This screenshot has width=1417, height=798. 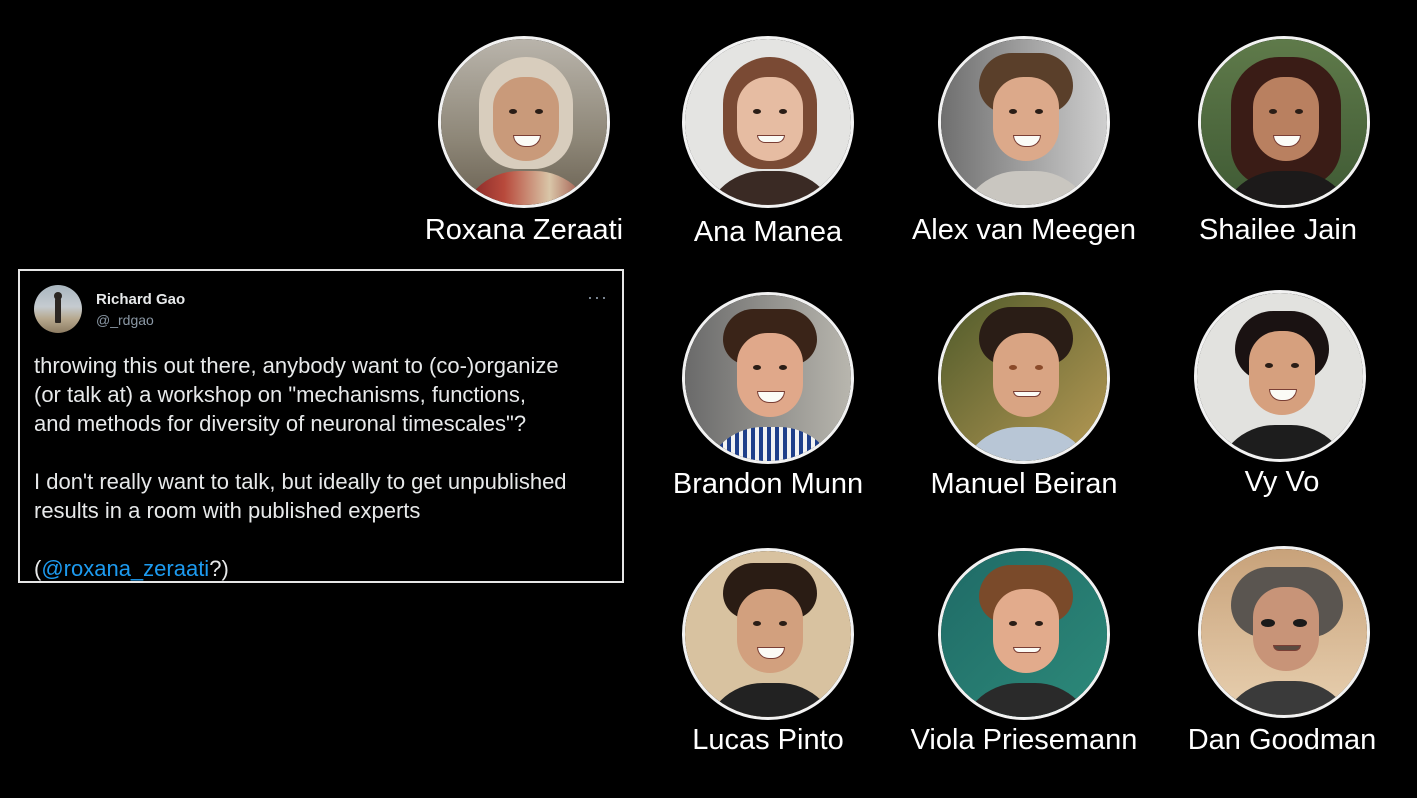 I want to click on paren-open: (, so click(x=38, y=568).